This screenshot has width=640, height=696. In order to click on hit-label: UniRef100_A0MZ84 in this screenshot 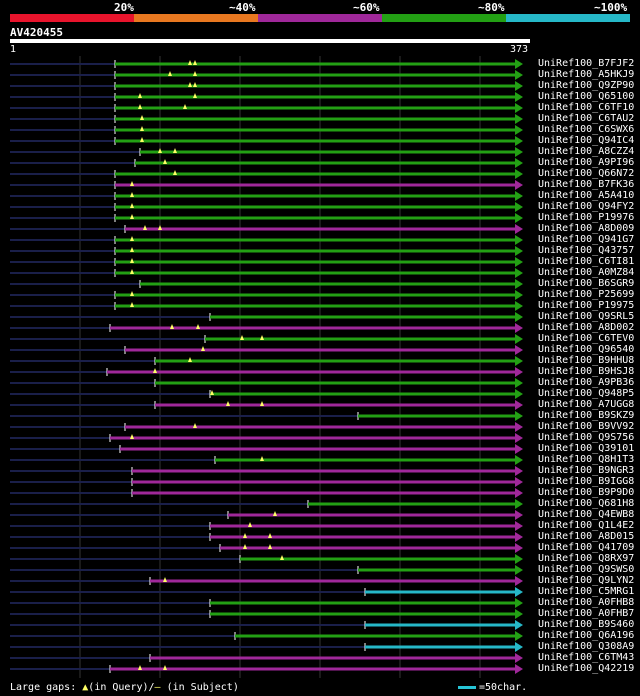, I will do `click(586, 272)`.